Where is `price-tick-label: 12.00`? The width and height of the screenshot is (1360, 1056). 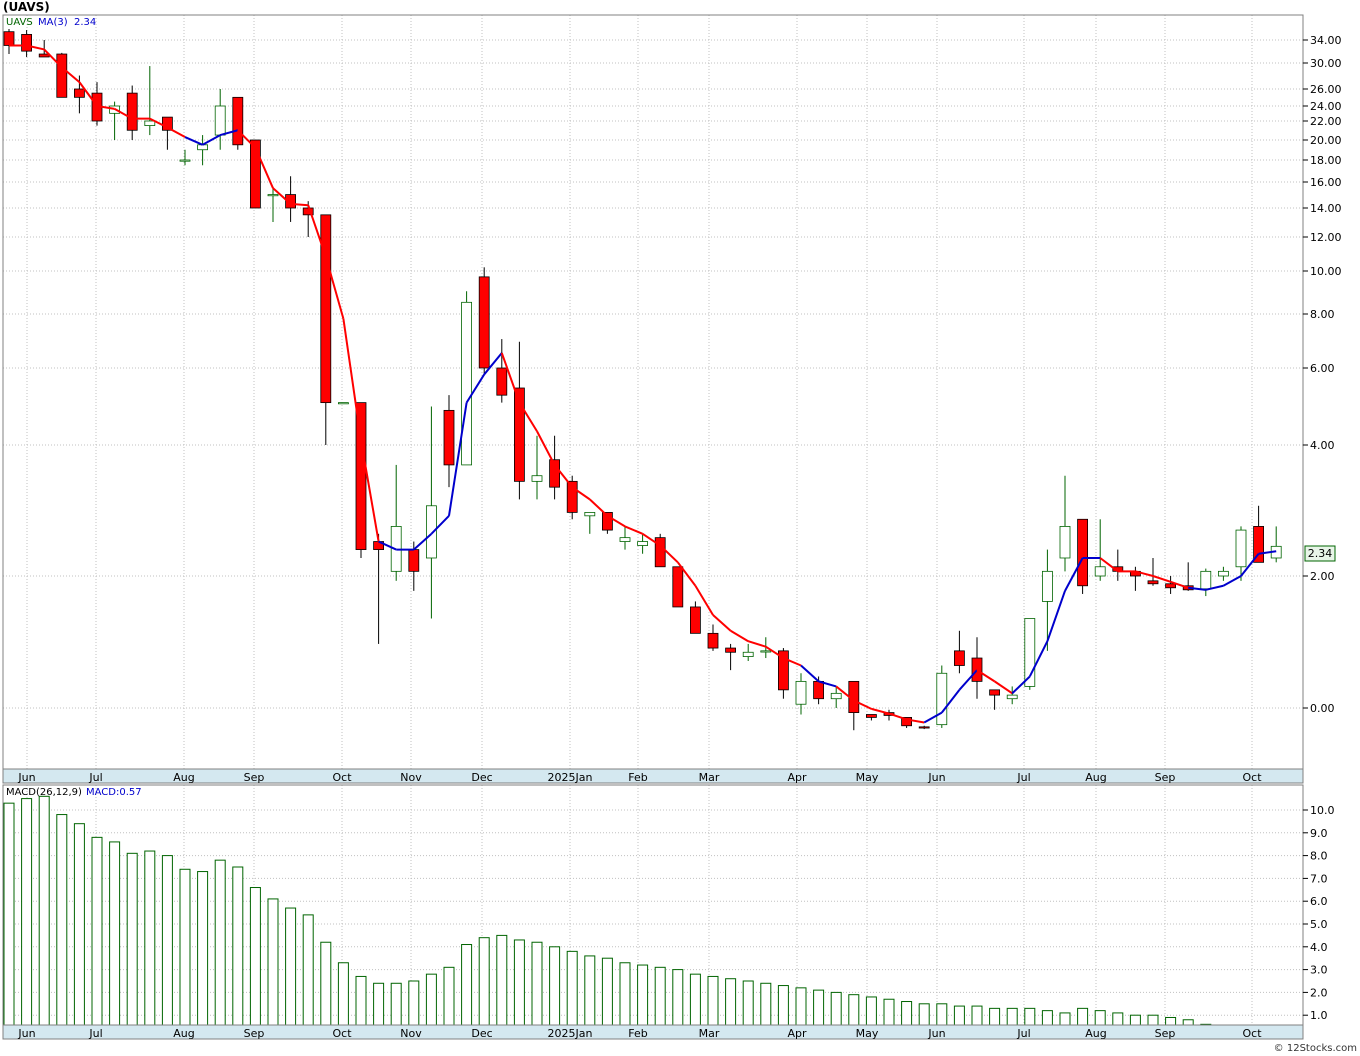
price-tick-label: 12.00 is located at coordinates (1326, 237).